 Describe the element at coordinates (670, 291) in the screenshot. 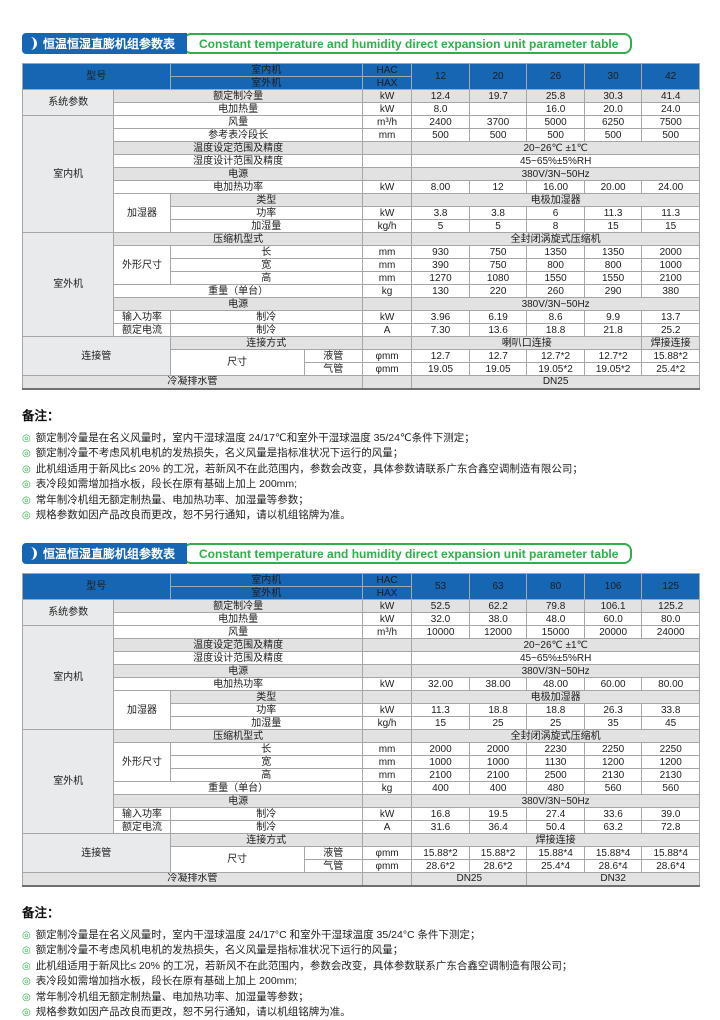

I see `table-cell: 380` at that location.